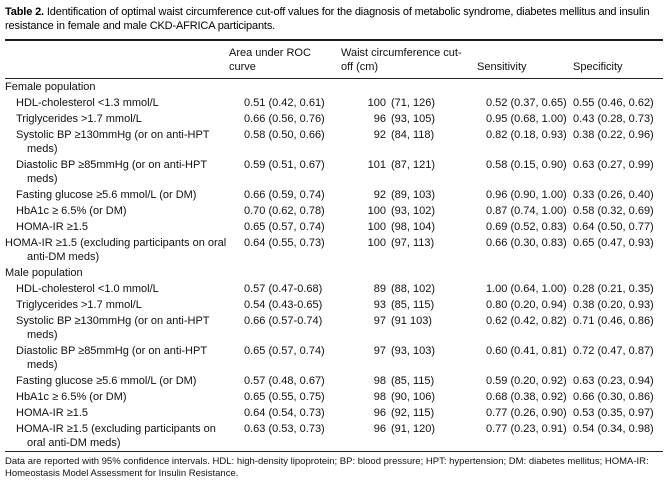 The width and height of the screenshot is (668, 491). Describe the element at coordinates (526, 211) in the screenshot. I see `sensitivity-cell: 0.87 (0.74, 1.00)` at that location.